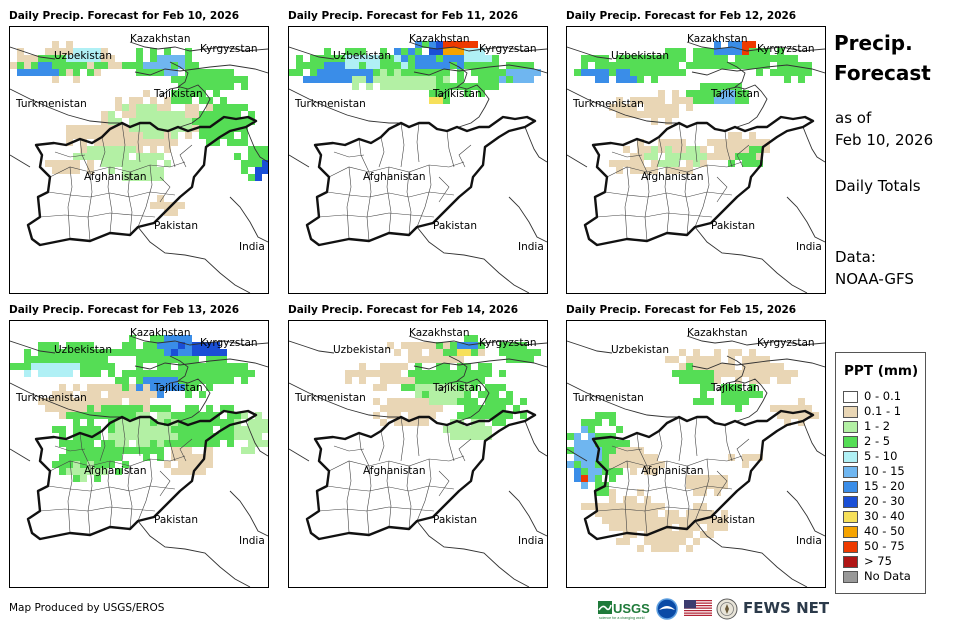 Image resolution: width=970 pixels, height=624 pixels. What do you see at coordinates (873, 43) in the screenshot?
I see `sidebar-title-line1: Precip.` at bounding box center [873, 43].